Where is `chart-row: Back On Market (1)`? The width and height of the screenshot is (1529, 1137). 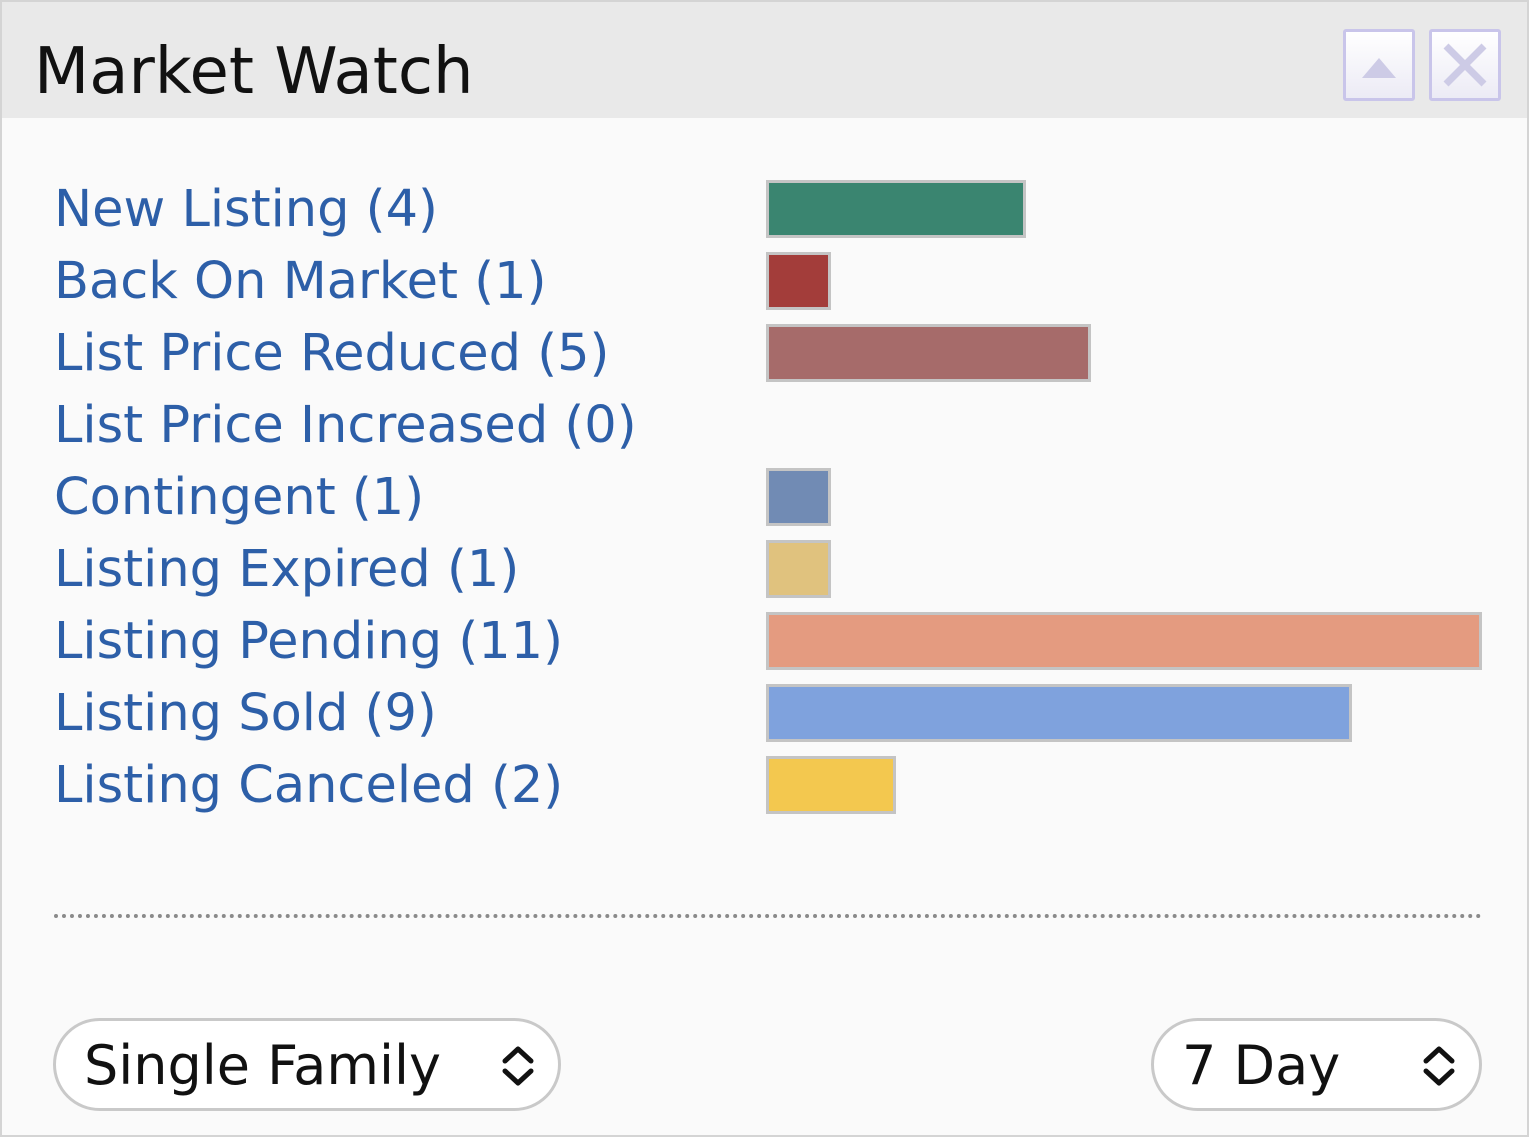 chart-row: Back On Market (1) is located at coordinates (764, 282).